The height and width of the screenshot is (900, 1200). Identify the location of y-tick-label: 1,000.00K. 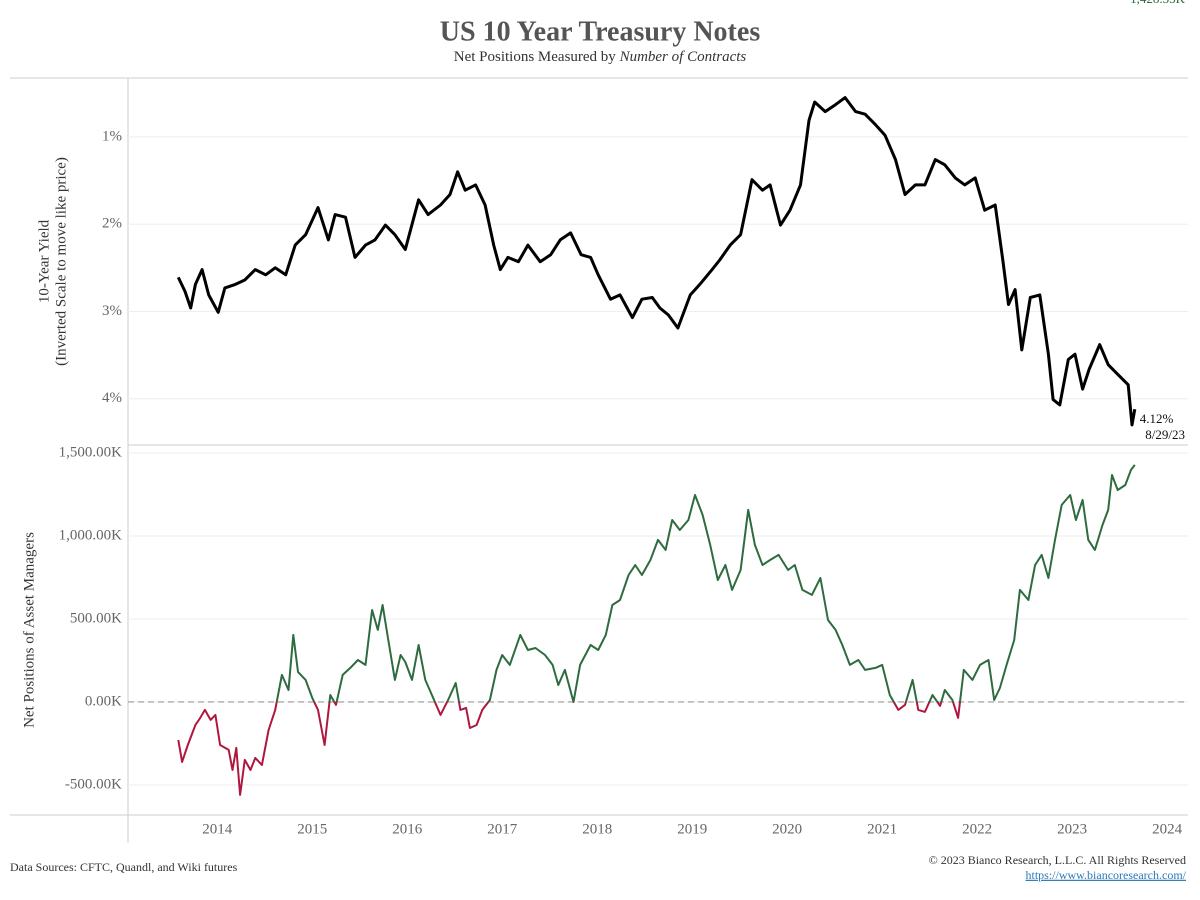
(91, 535).